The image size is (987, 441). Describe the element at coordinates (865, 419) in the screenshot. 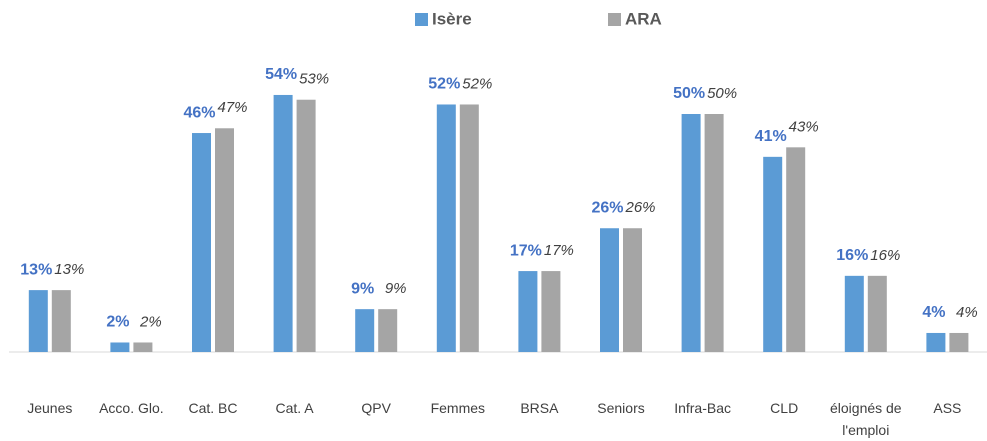

I see `x-tick-label: éloignés de l'emploi` at that location.